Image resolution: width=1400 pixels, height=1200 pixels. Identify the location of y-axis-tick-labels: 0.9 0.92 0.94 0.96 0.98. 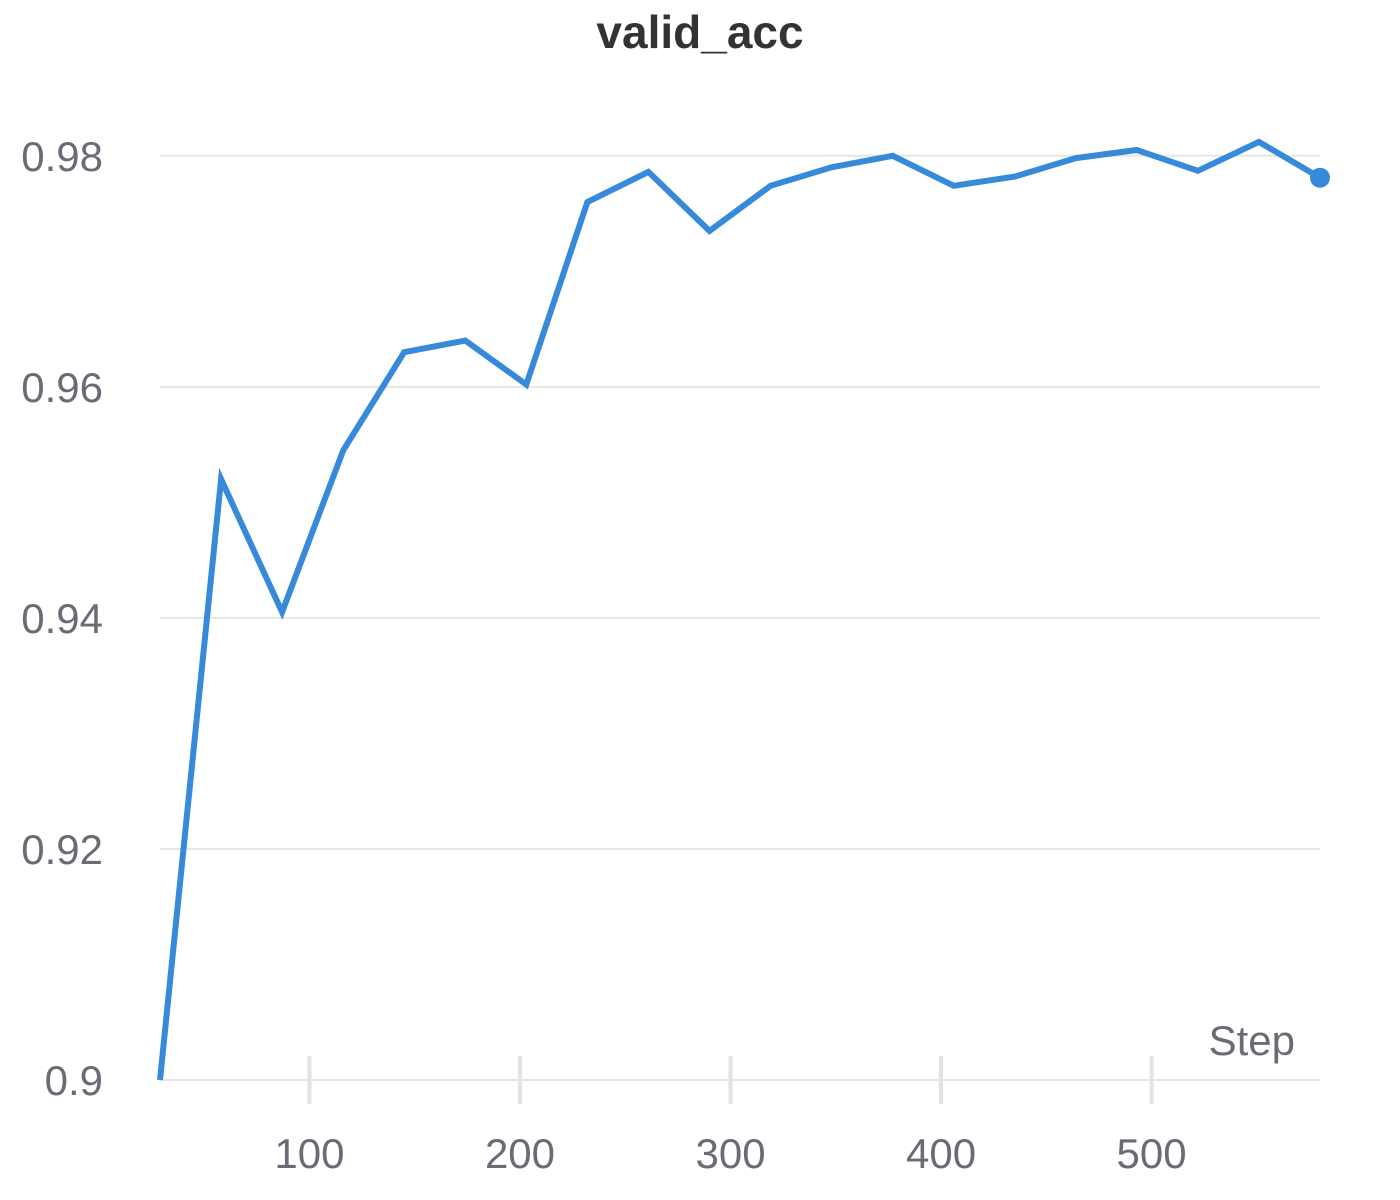
(62, 618).